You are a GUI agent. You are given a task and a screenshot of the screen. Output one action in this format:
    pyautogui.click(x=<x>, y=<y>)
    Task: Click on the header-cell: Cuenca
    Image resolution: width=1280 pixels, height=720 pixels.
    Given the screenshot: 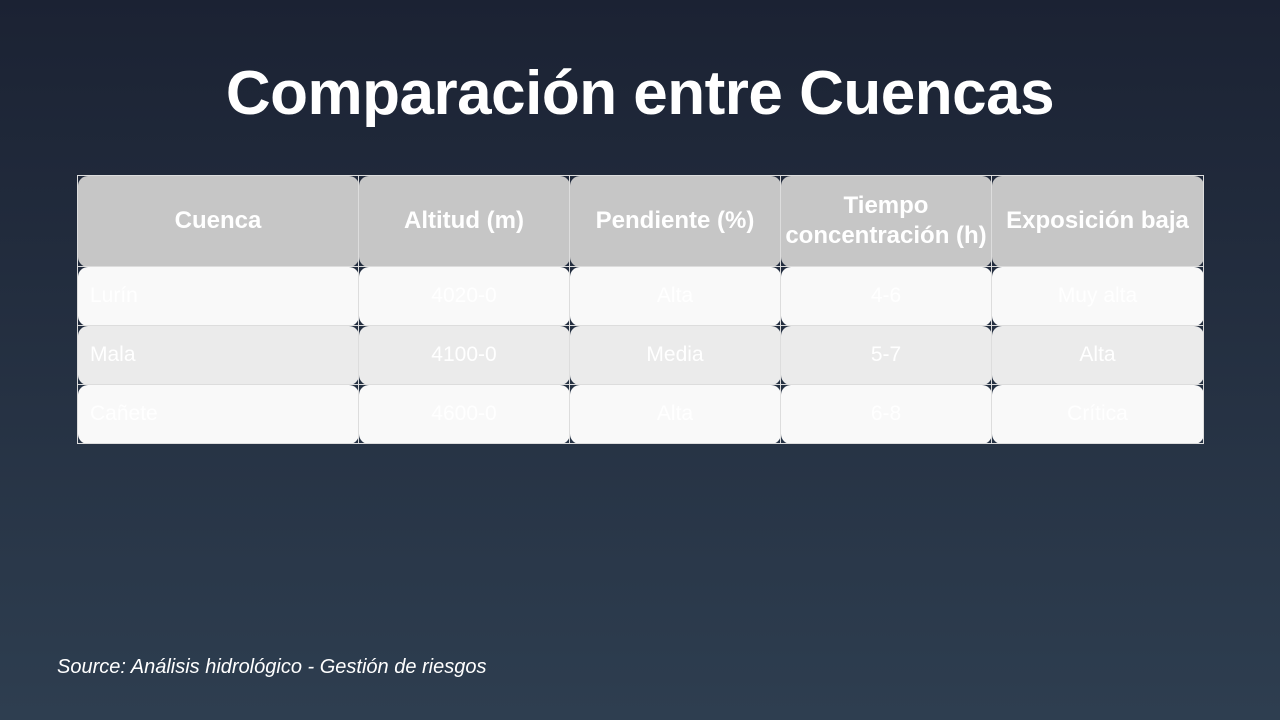 What is the action you would take?
    pyautogui.click(x=218, y=221)
    